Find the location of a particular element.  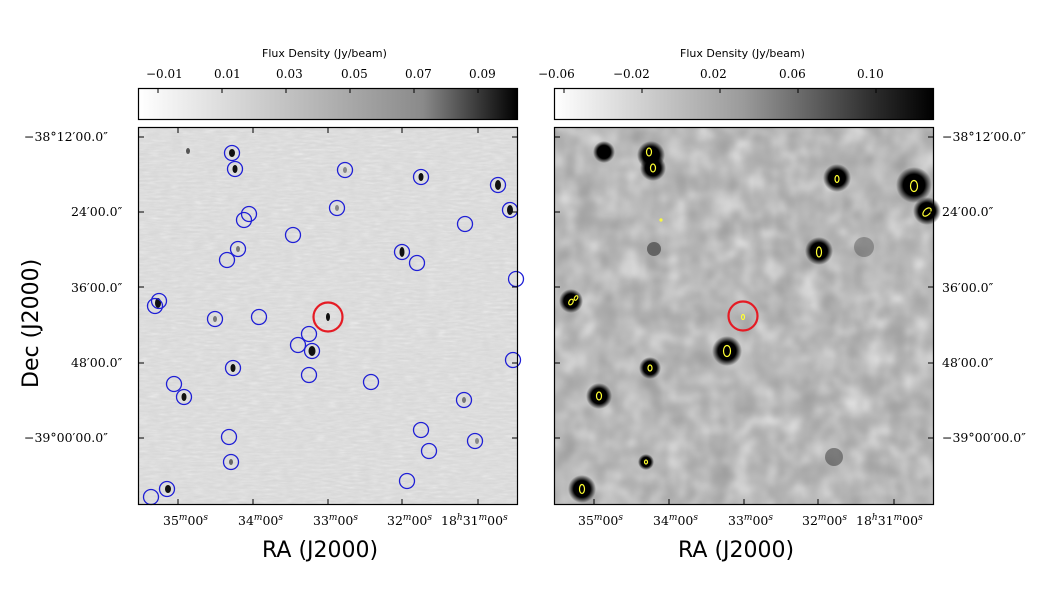

right-ra-axis-title: RA (J2000) is located at coordinates (736, 550).